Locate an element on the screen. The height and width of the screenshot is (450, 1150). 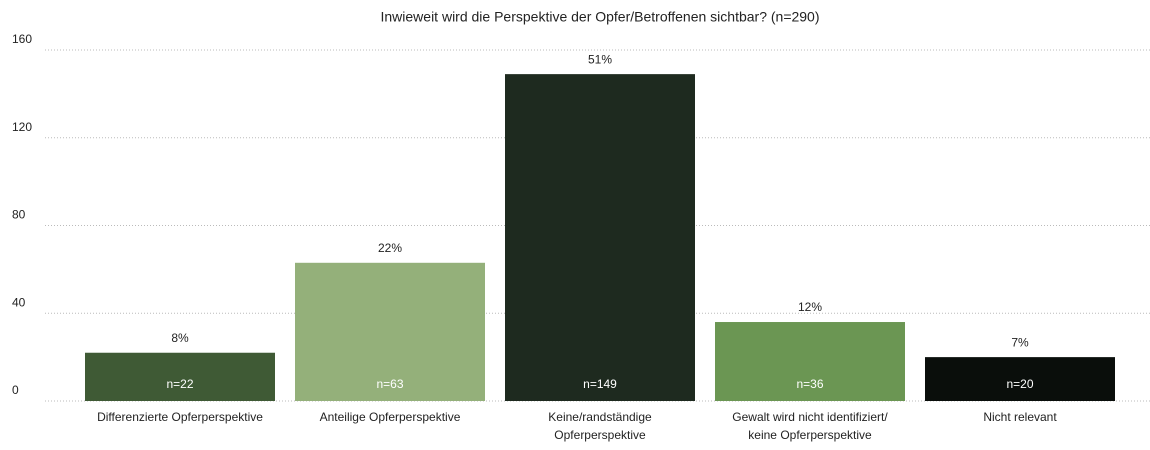
y-tick-label: 0 is located at coordinates (15, 390).